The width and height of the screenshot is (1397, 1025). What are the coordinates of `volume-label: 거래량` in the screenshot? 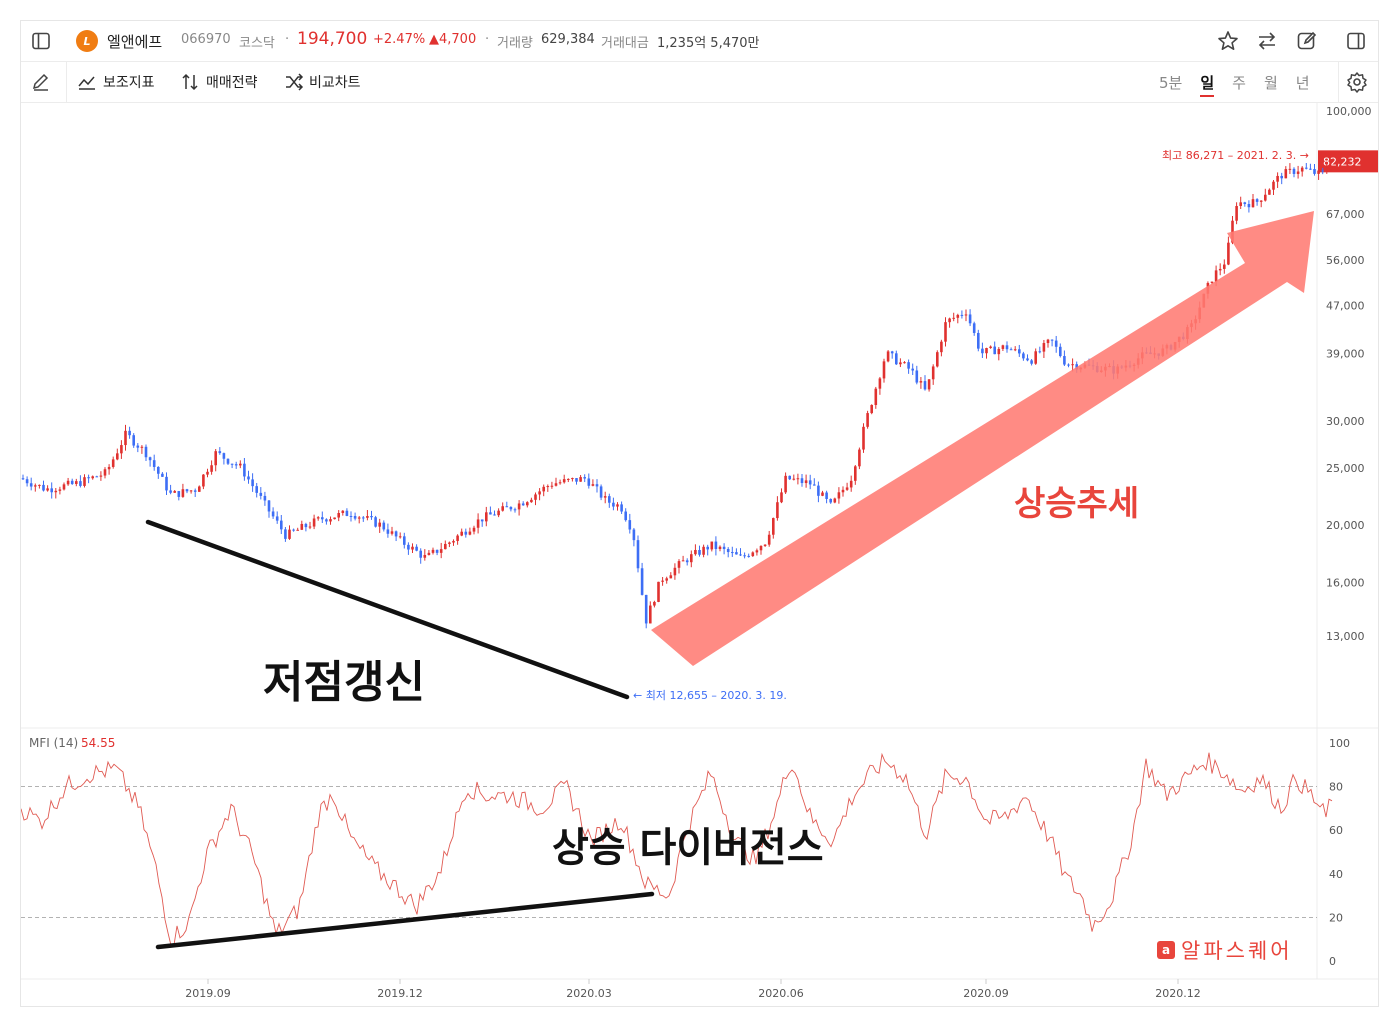 It's located at (515, 43).